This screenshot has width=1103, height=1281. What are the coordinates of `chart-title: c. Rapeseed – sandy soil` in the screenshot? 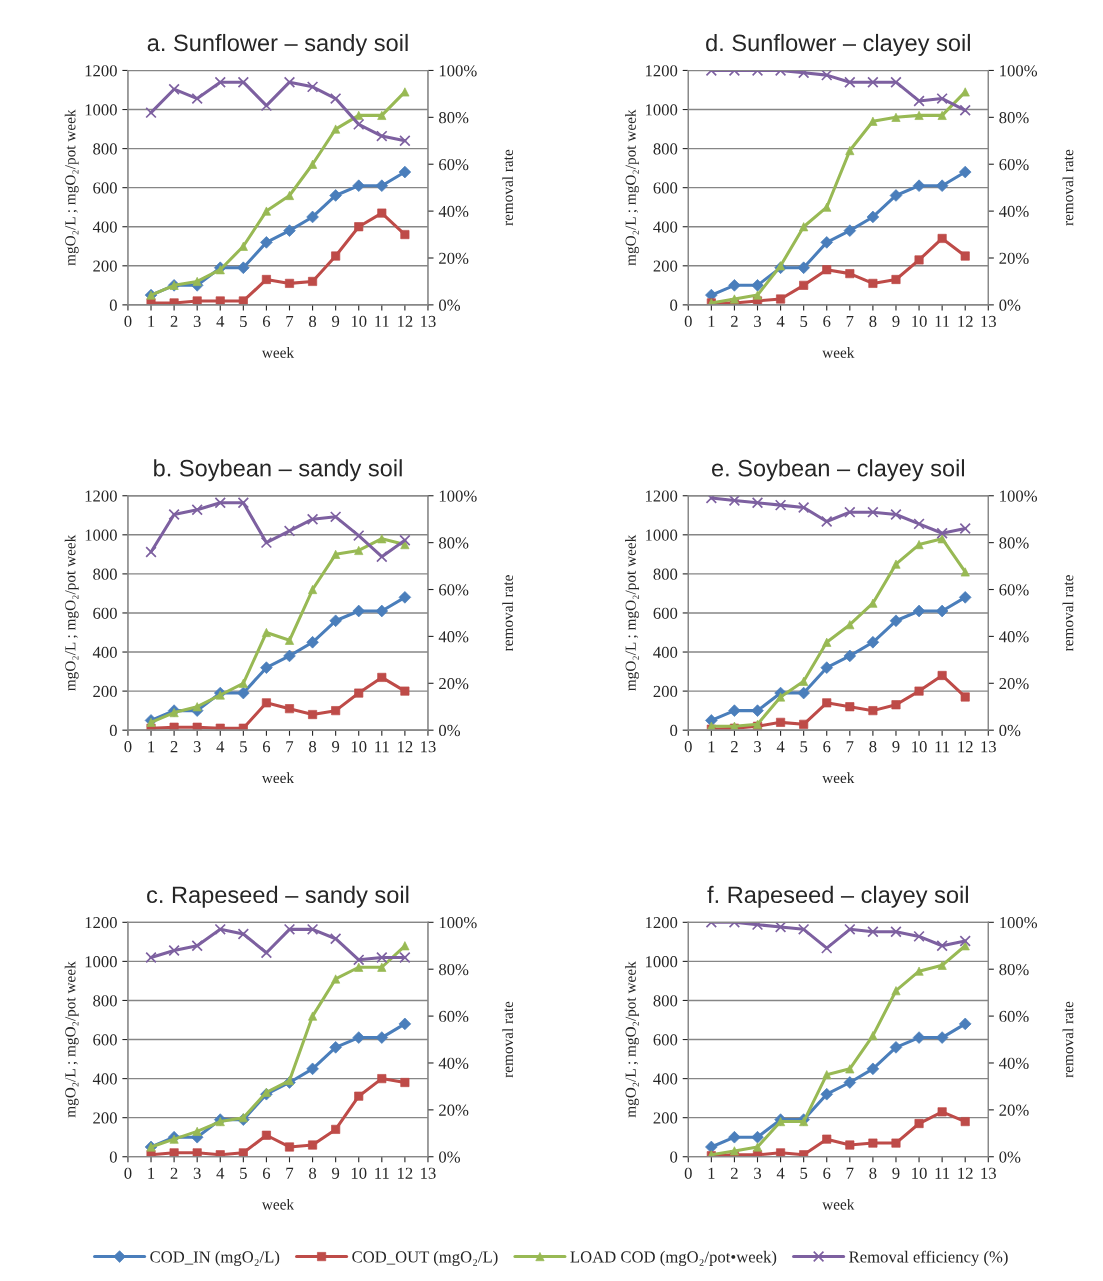 It's located at (278, 896).